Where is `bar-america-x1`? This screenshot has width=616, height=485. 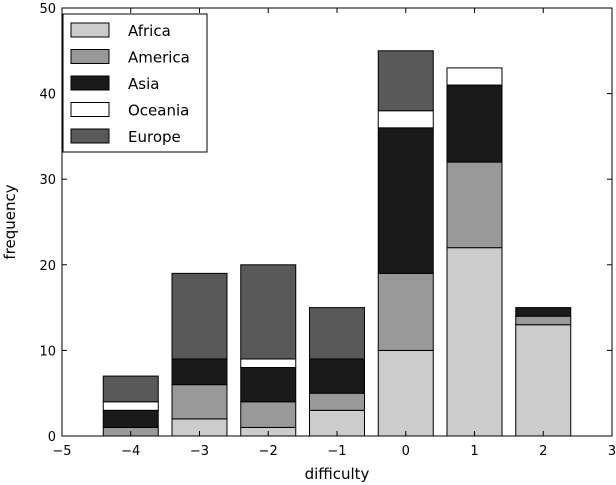 bar-america-x1 is located at coordinates (474, 205).